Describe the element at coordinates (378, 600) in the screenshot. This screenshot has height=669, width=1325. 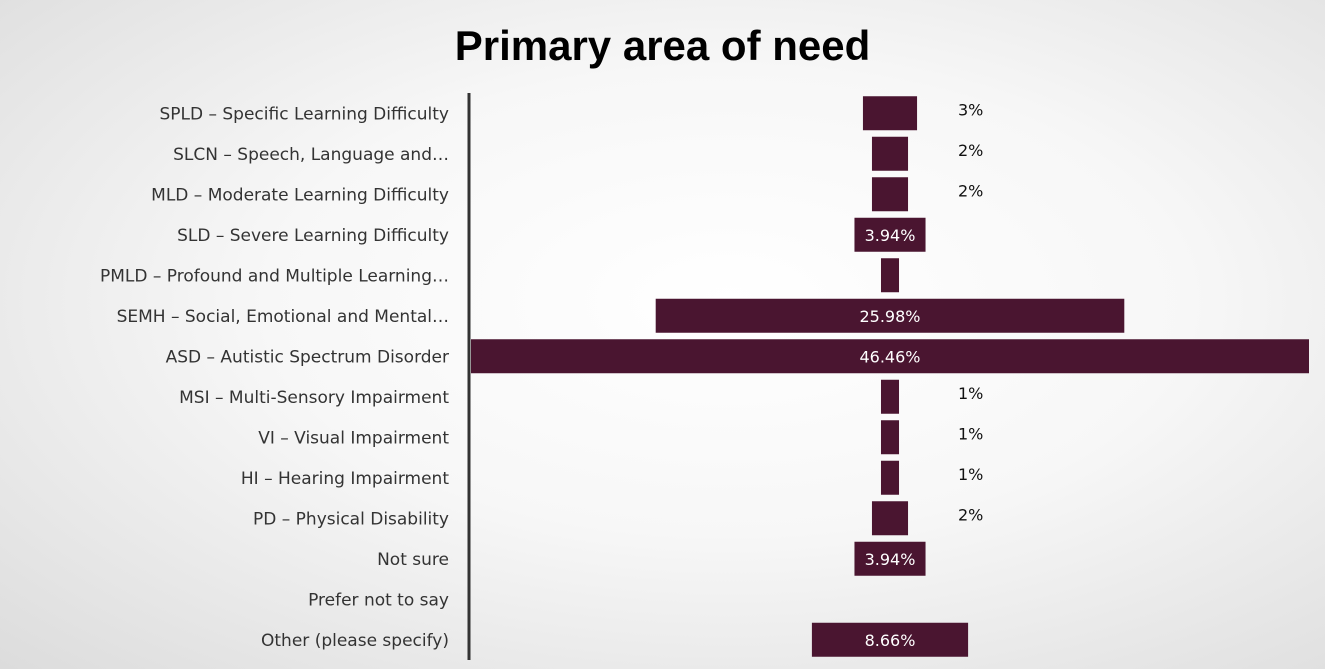
I see `category-label: Prefer not to say` at that location.